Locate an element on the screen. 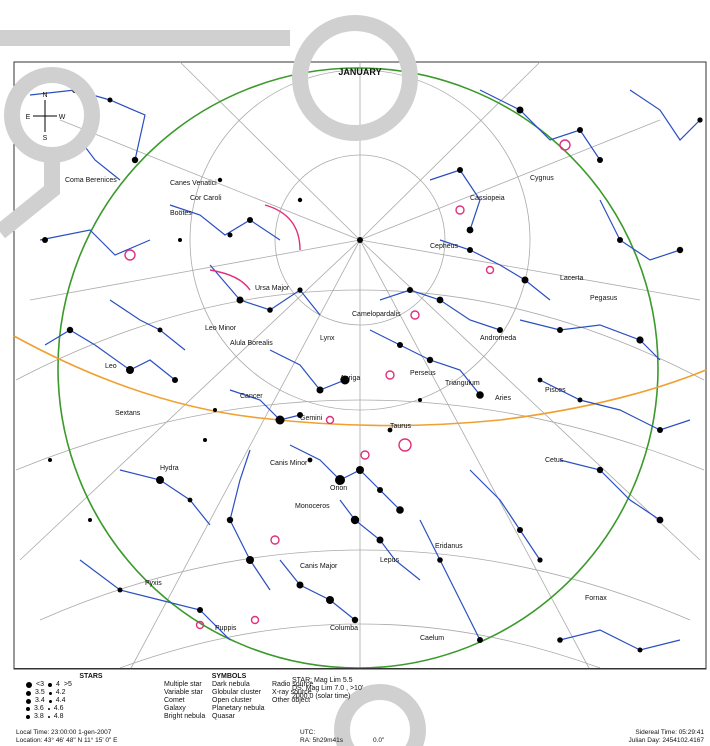 The image size is (710, 746). constellation-label: Columba is located at coordinates (344, 628).